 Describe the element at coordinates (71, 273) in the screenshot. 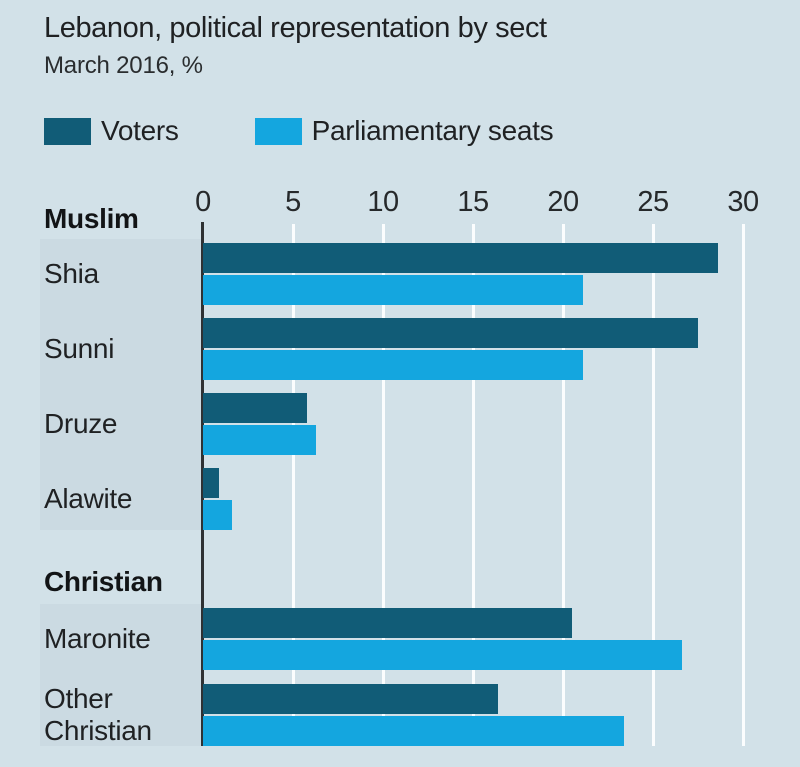

I see `row-label: Shia` at that location.